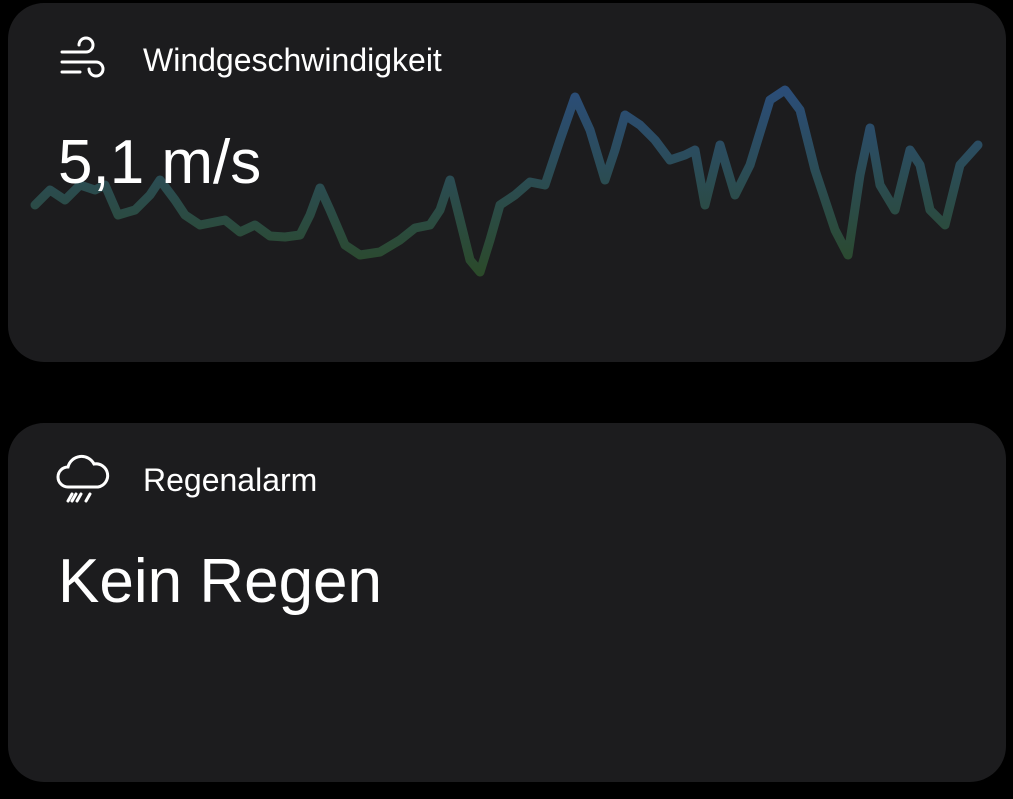 This screenshot has height=799, width=1013. I want to click on card-value: 5,1 m/s, so click(159, 162).